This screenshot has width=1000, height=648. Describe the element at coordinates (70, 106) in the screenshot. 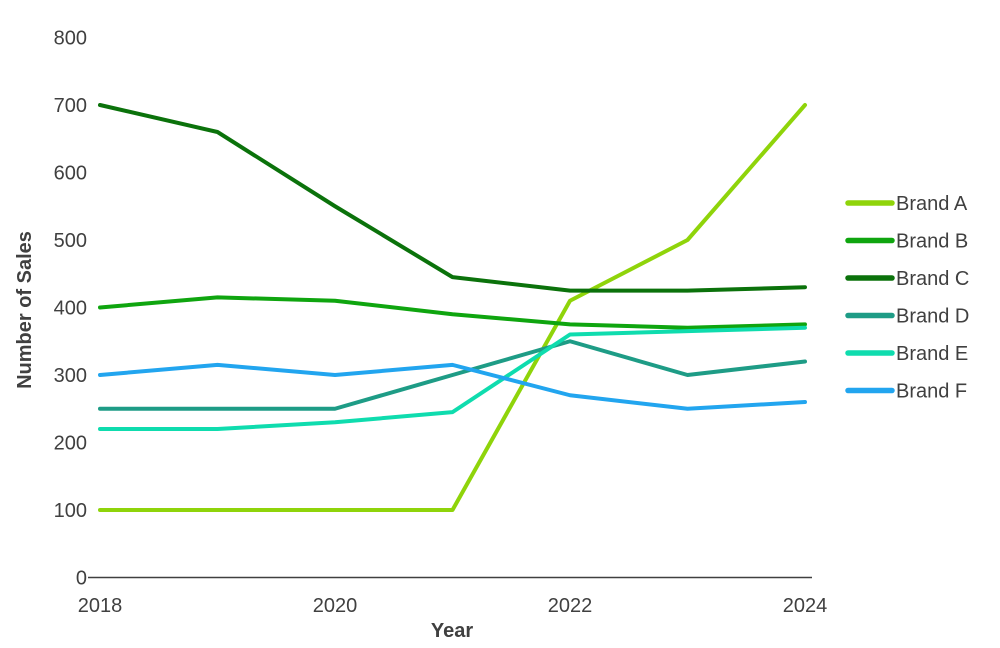

I see `y-tick-label: 700` at that location.